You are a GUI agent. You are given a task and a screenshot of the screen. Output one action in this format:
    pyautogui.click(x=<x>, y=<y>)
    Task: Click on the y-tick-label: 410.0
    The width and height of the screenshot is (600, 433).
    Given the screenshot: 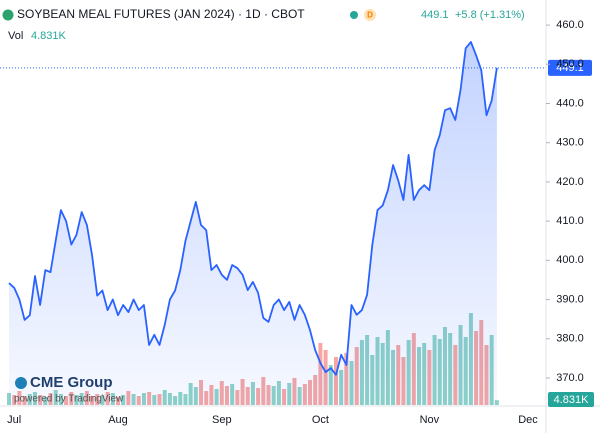 What is the action you would take?
    pyautogui.click(x=570, y=221)
    